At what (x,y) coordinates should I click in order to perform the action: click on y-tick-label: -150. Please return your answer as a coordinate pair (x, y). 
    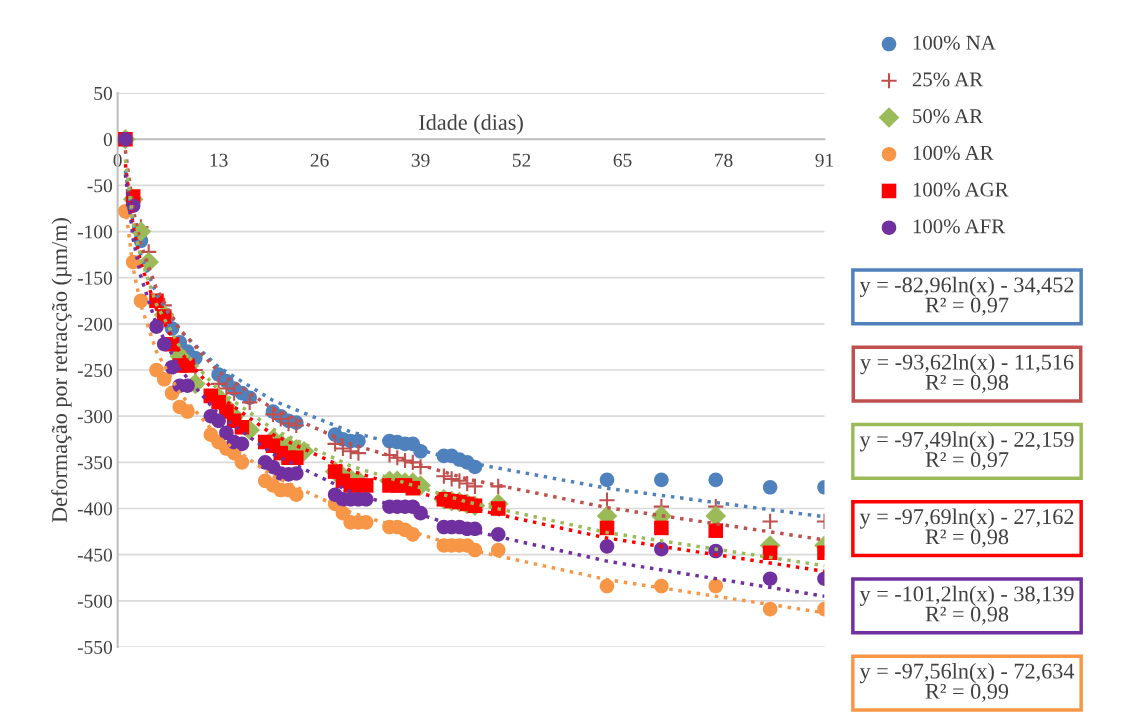
    Looking at the image, I should click on (95, 278).